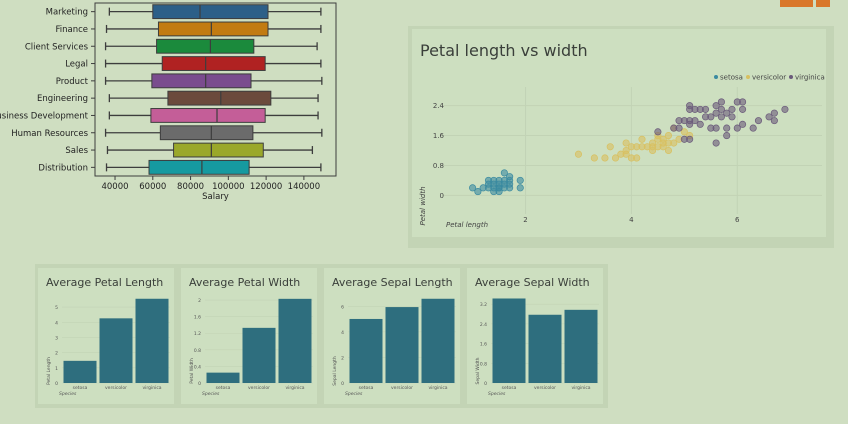 This screenshot has height=424, width=848. Describe the element at coordinates (49, 371) in the screenshot. I see `y-axis-label: Petal Length` at that location.